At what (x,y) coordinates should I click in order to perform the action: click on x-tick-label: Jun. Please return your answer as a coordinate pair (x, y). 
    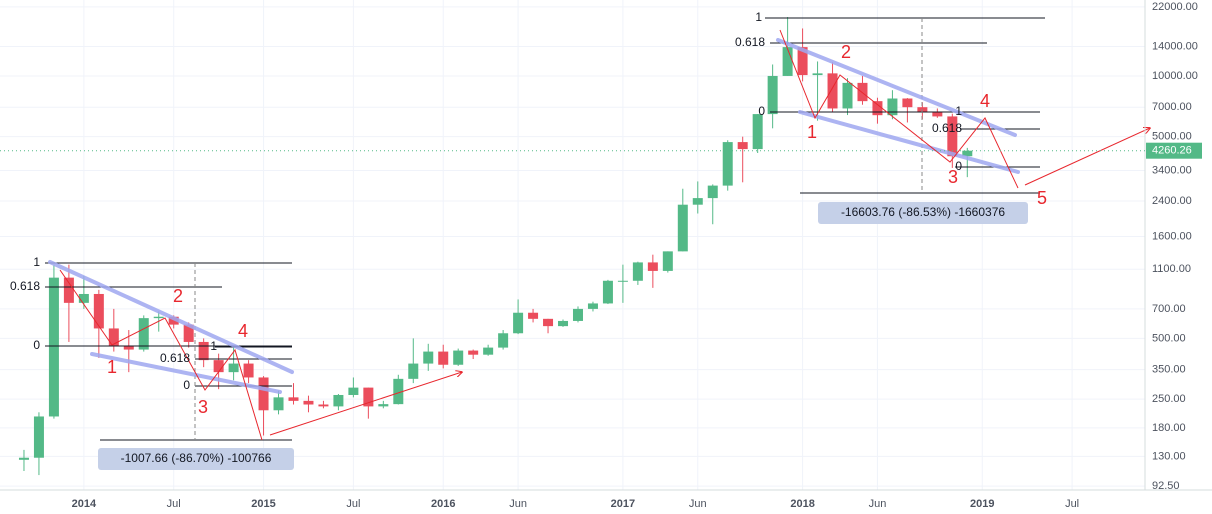
    Looking at the image, I should click on (518, 504).